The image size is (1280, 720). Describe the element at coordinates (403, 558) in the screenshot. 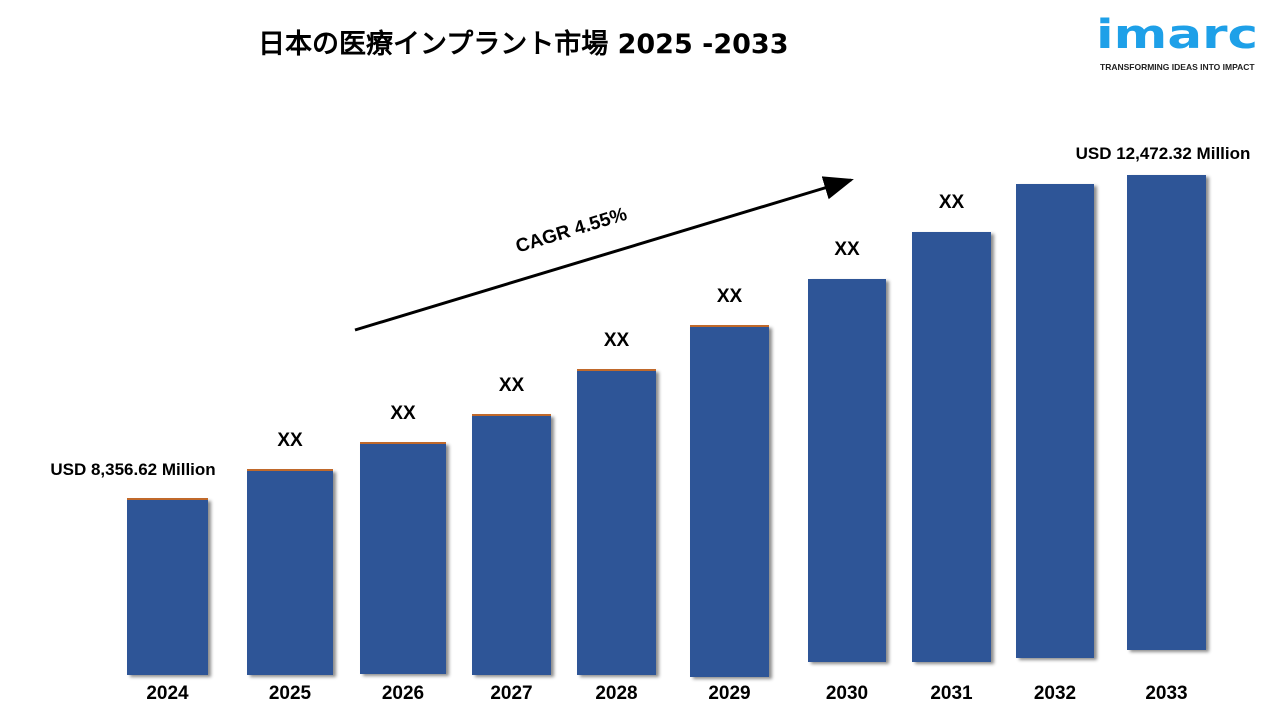

I see `bar-2026` at that location.